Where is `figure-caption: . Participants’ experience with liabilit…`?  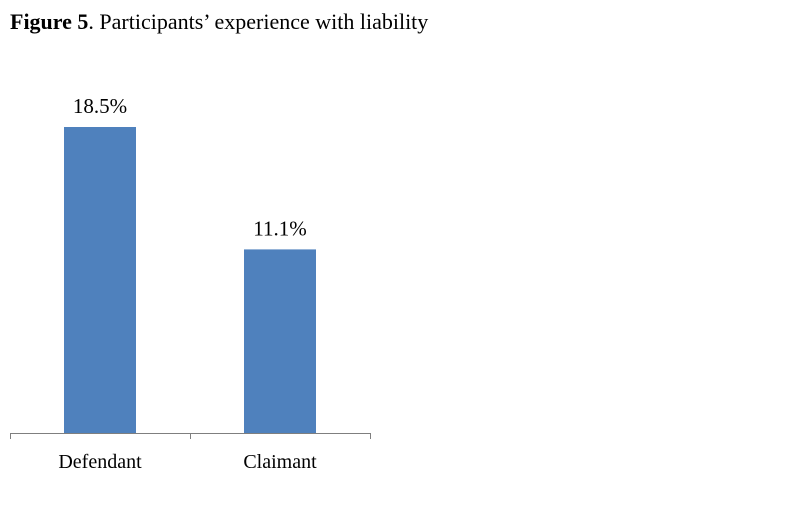 figure-caption: . Participants’ experience with liabilit… is located at coordinates (258, 21).